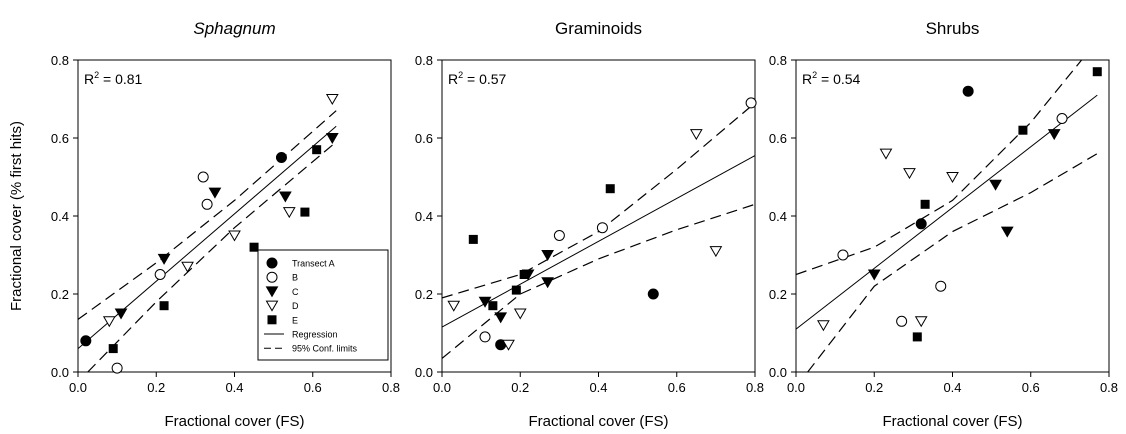 This screenshot has height=434, width=1126. What do you see at coordinates (113, 78) in the screenshot?
I see `r-squared-label: R2 = 0.81` at bounding box center [113, 78].